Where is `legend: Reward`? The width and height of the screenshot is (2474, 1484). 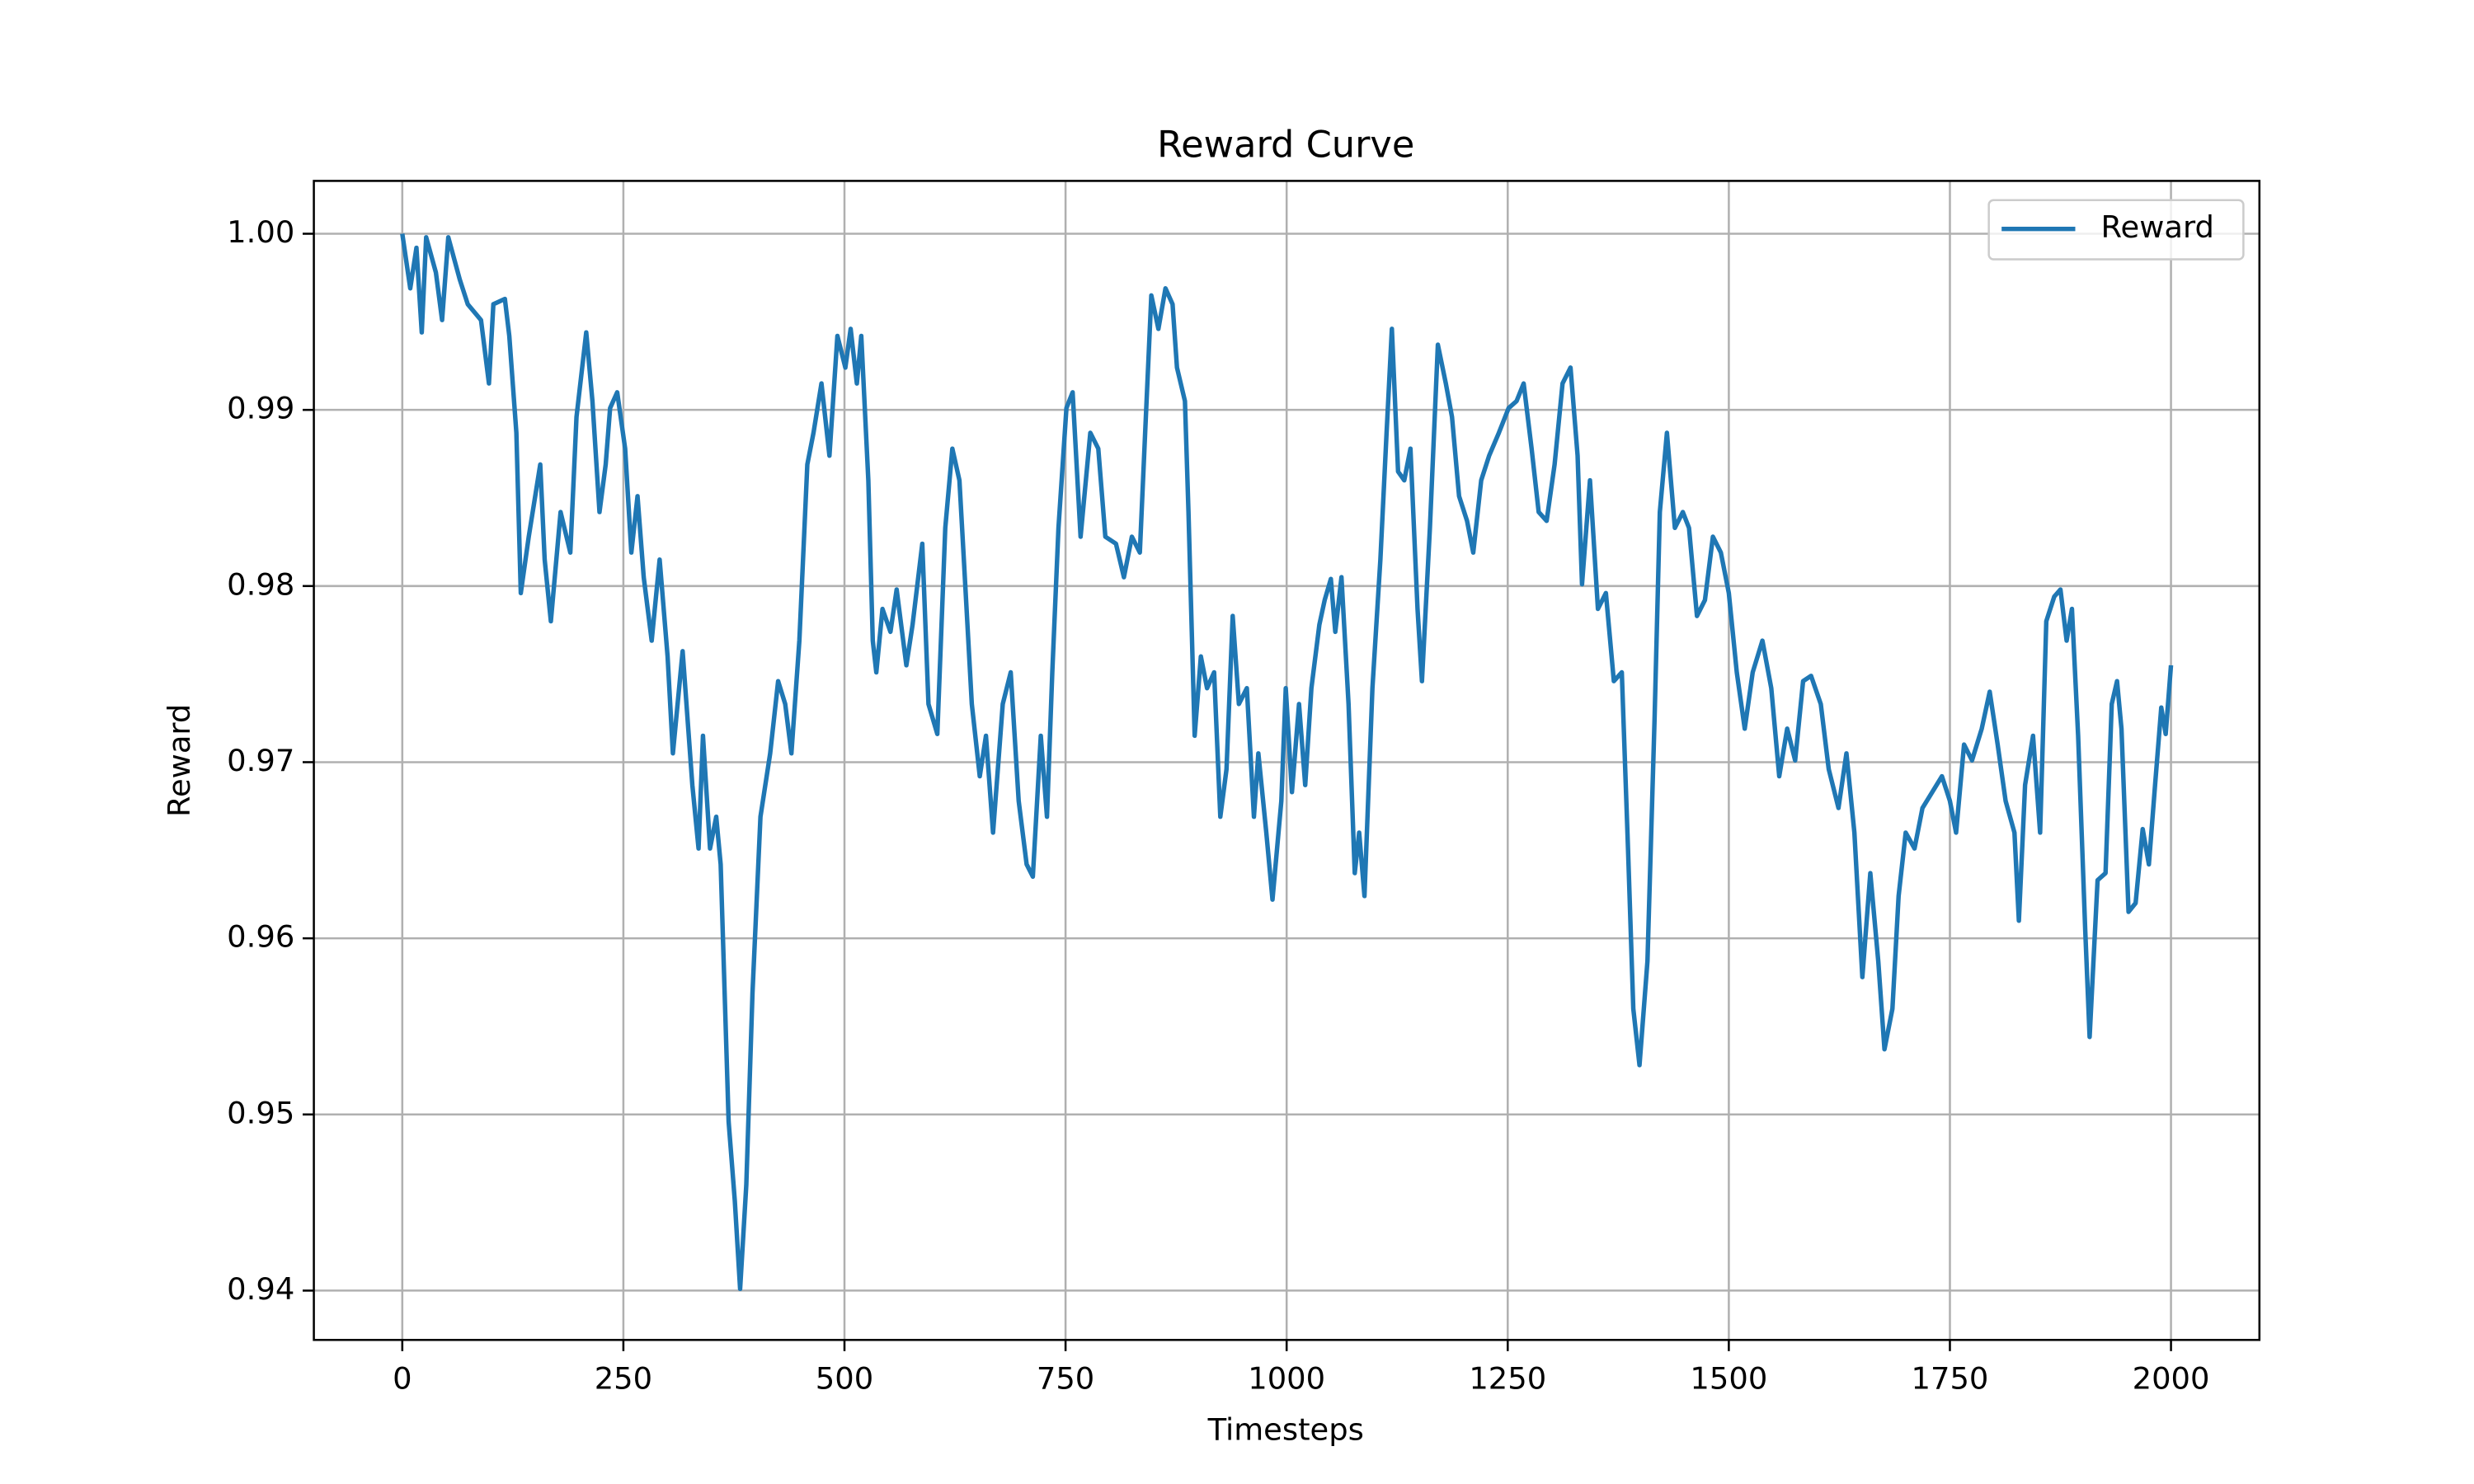 legend: Reward is located at coordinates (2116, 230).